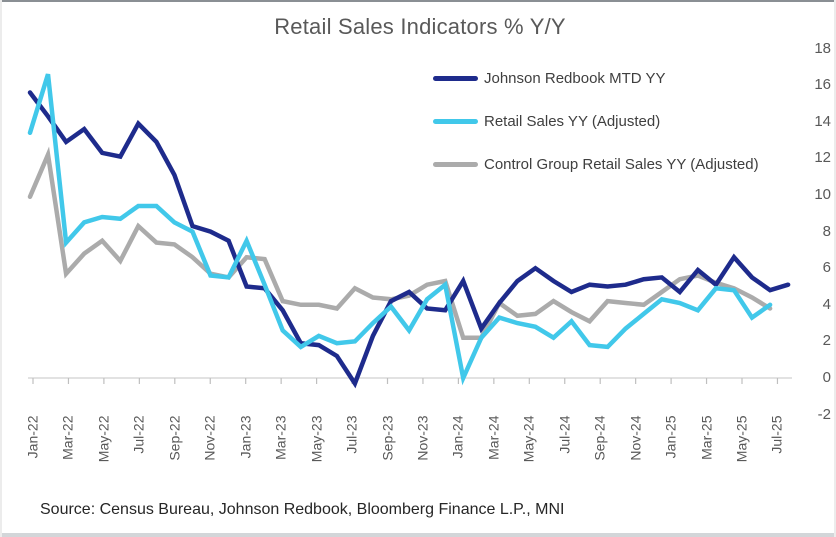  Describe the element at coordinates (706, 437) in the screenshot. I see `x-axis-label-Mar-25: Mar-25` at that location.